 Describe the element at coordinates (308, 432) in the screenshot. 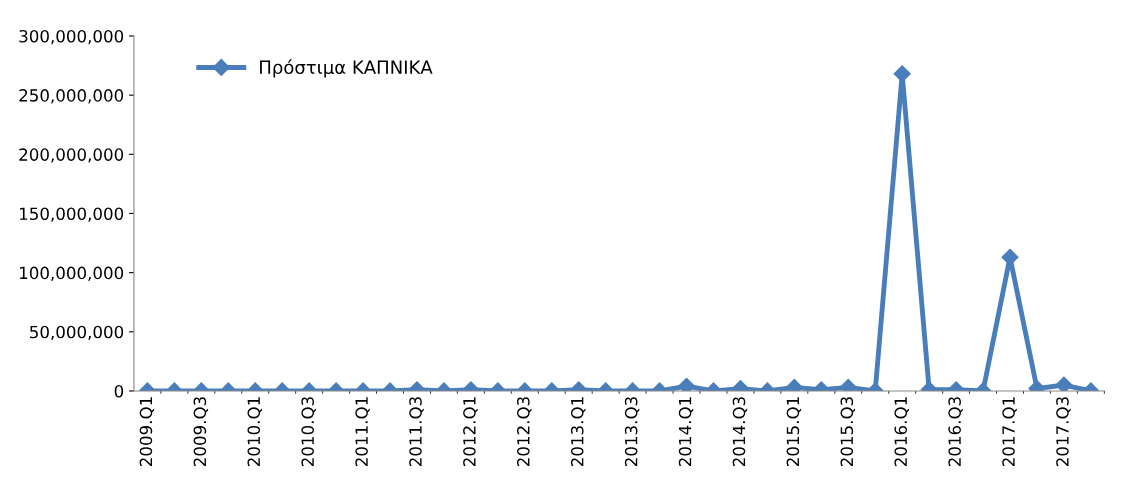

I see `x-tick-label: 2010.Q3` at that location.